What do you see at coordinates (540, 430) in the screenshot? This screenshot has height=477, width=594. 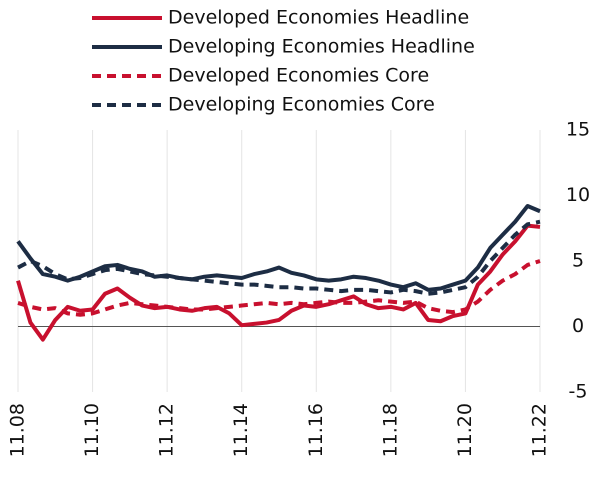 I see `x-tick-label: 11.22` at bounding box center [540, 430].